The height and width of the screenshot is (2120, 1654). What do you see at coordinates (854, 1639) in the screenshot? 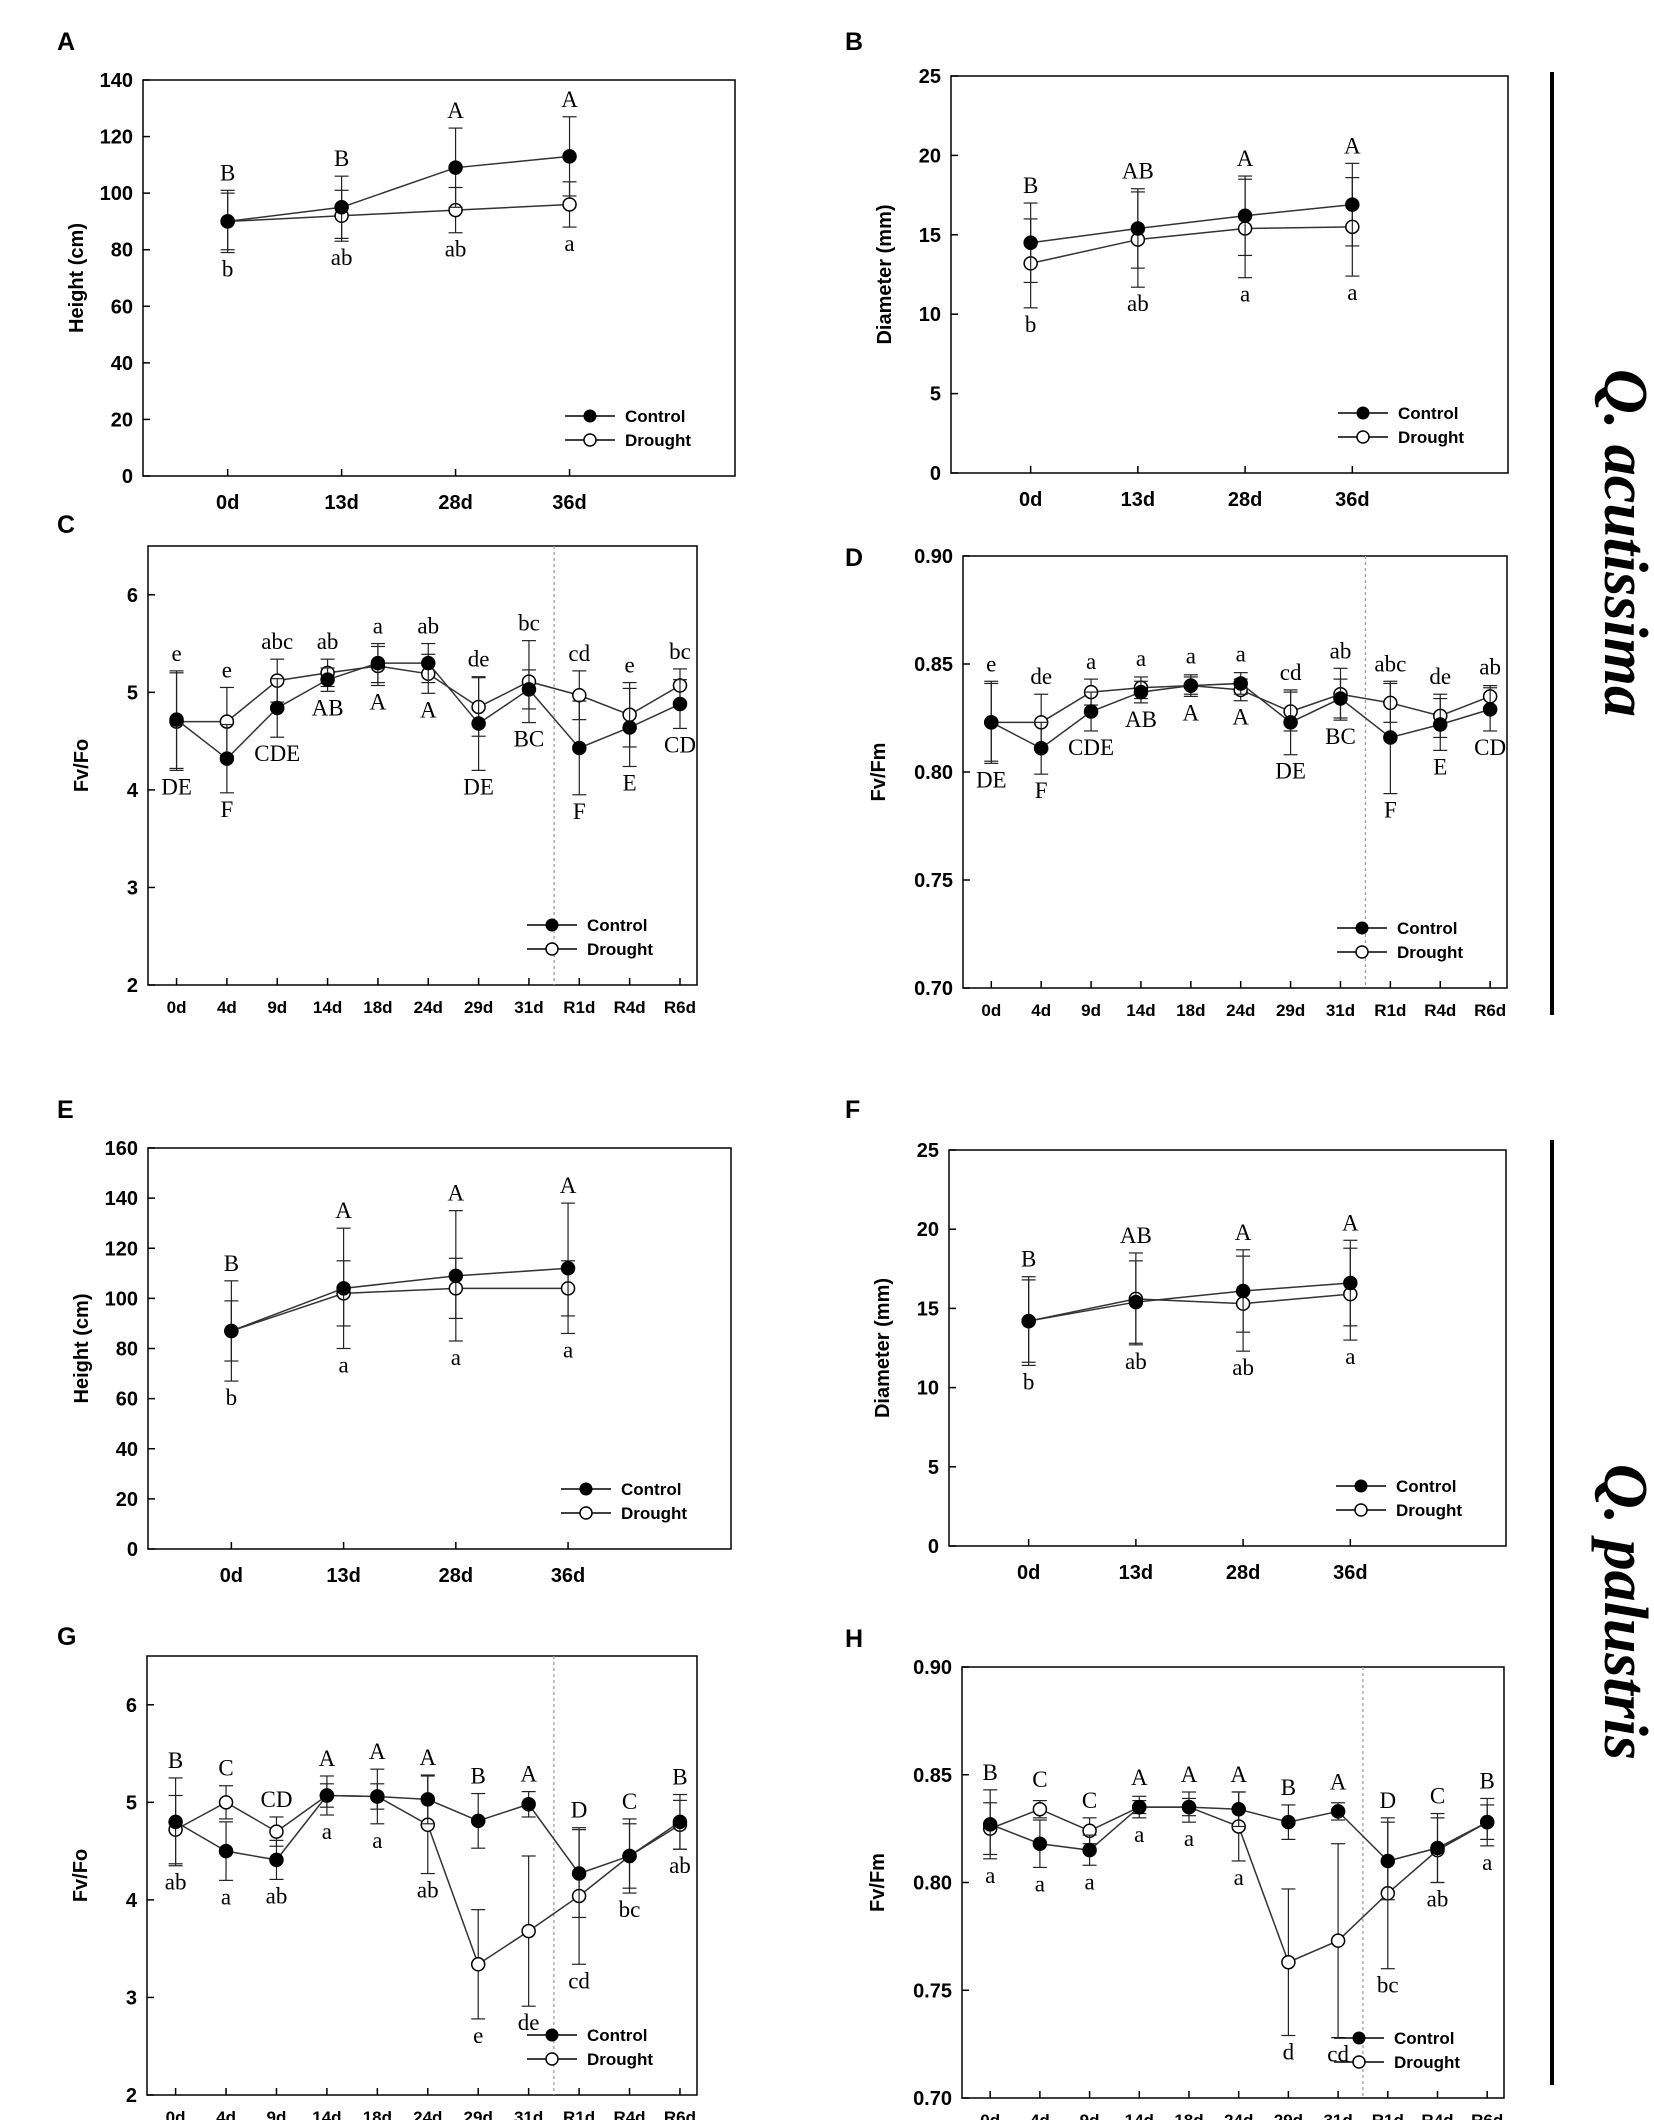
I see `panel-letter: H` at bounding box center [854, 1639].